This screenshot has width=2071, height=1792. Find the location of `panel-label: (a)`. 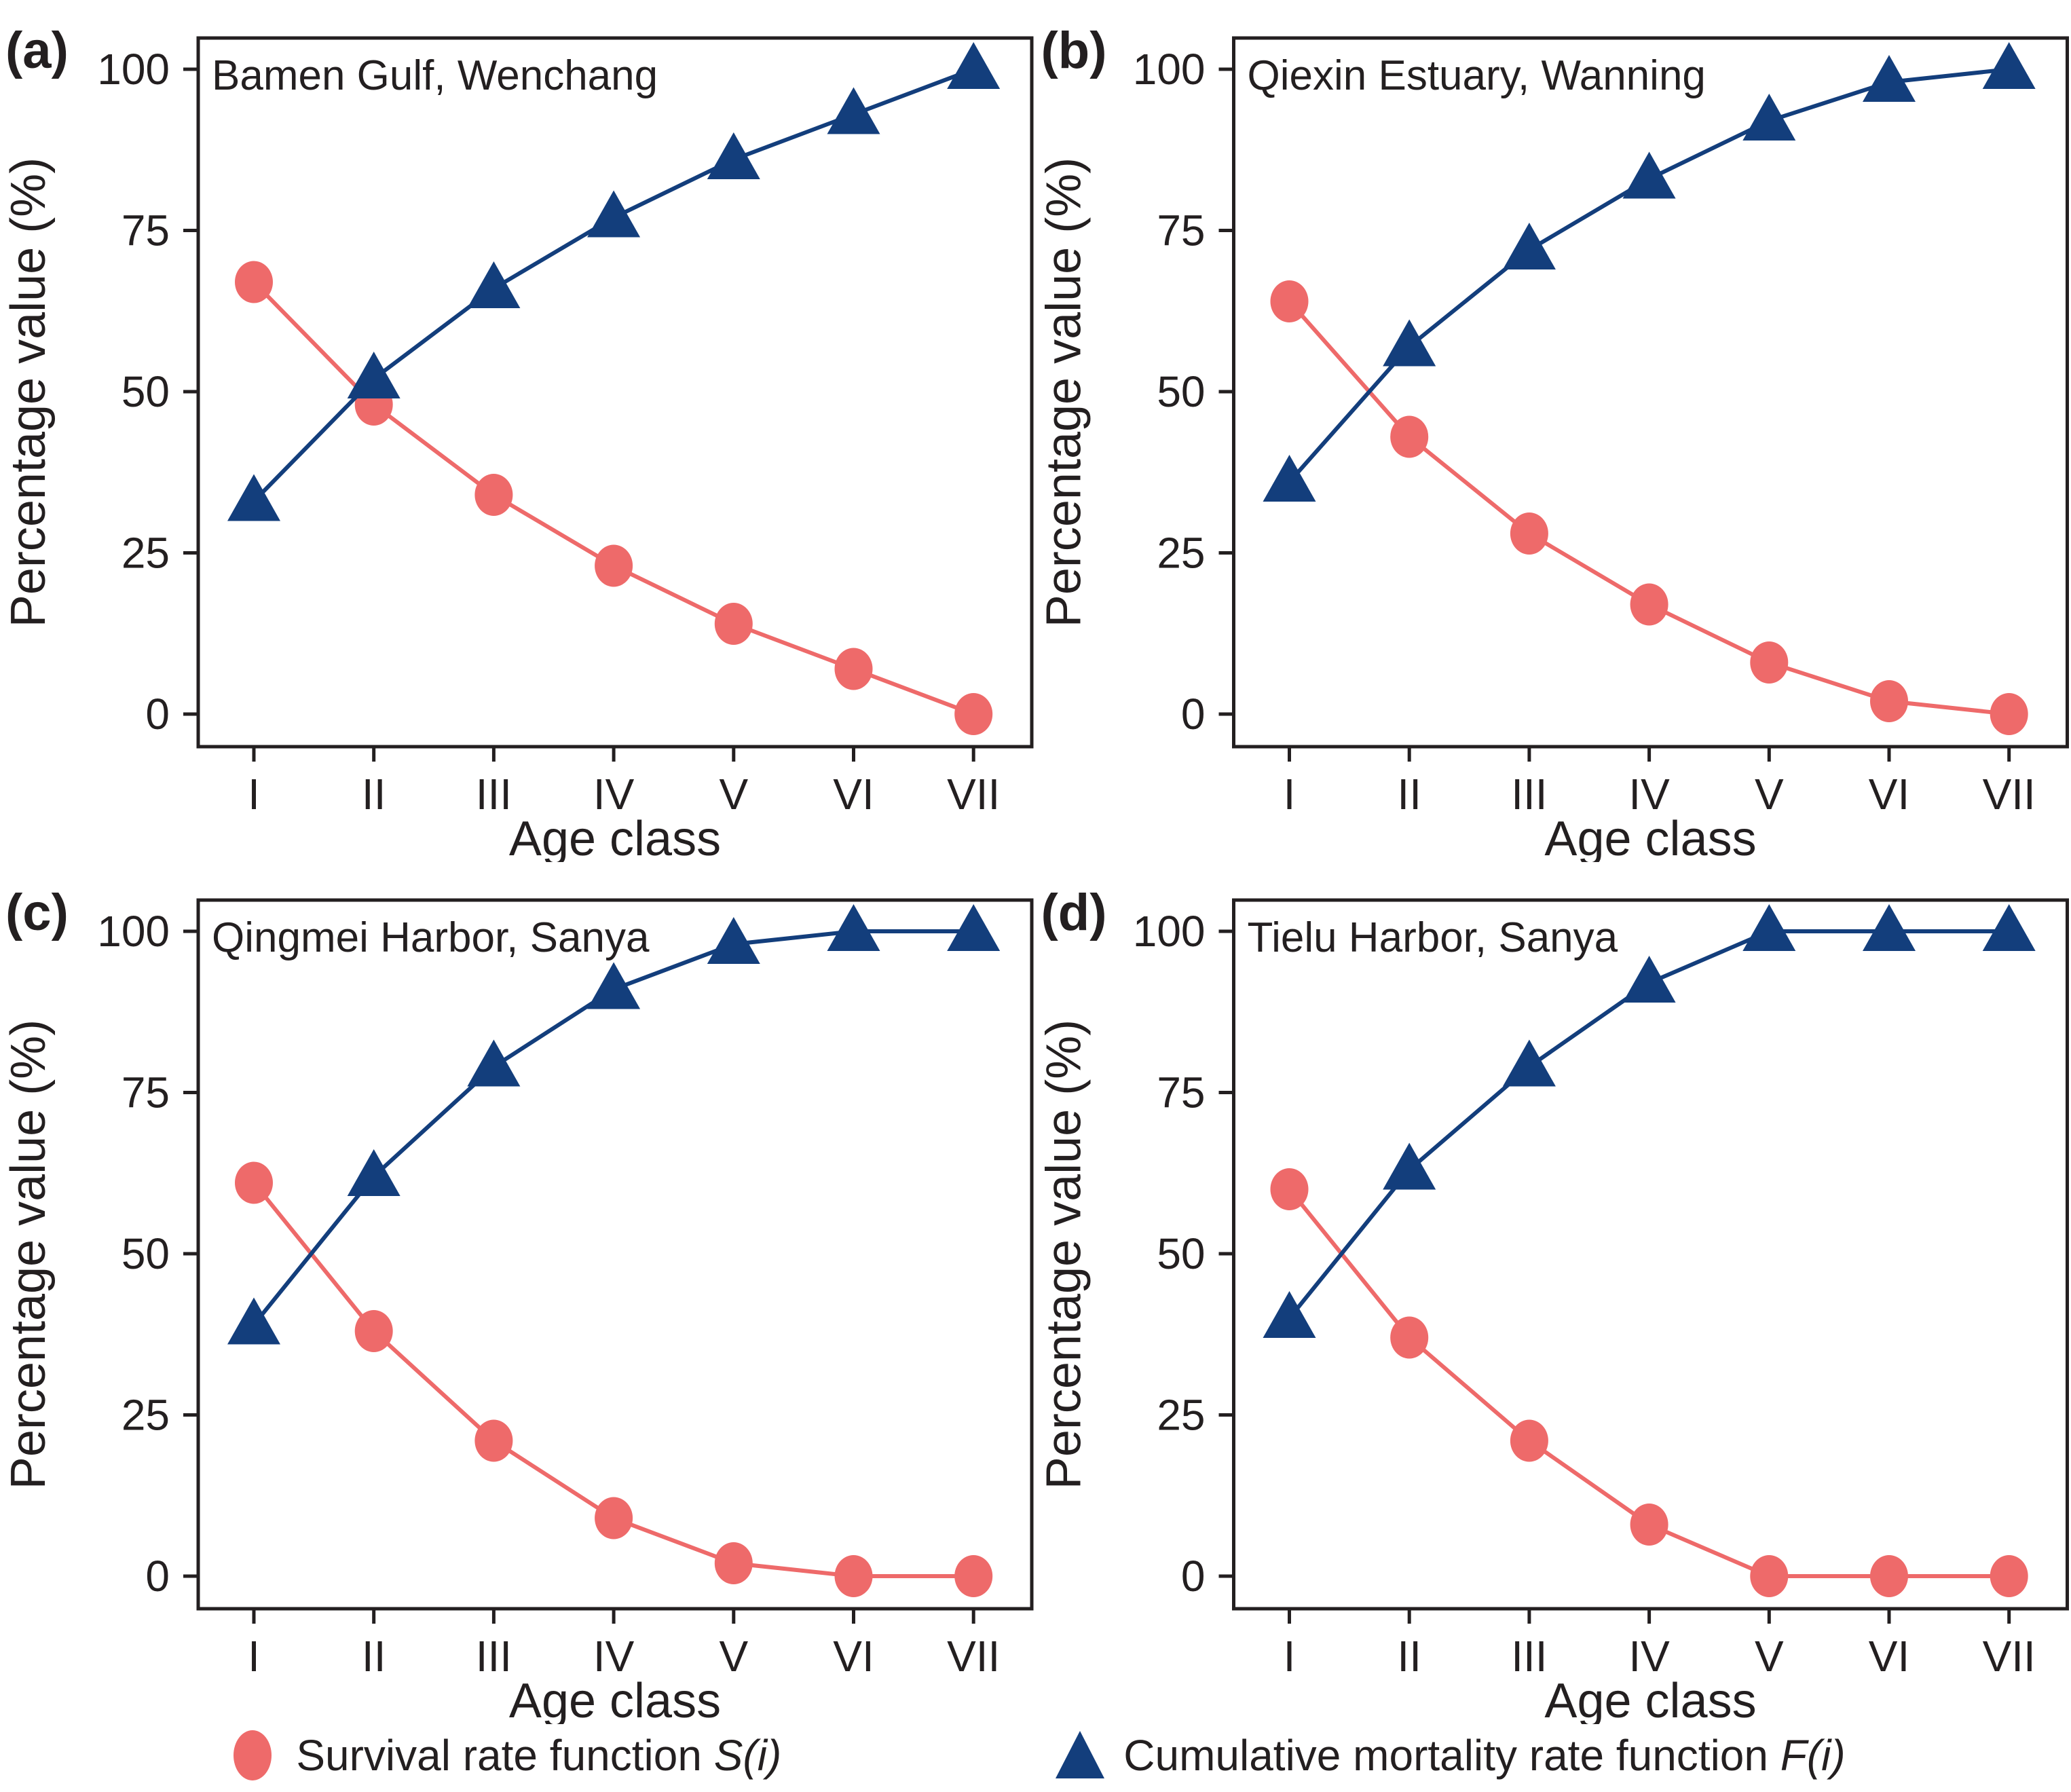

panel-label: (a) is located at coordinates (37, 51).